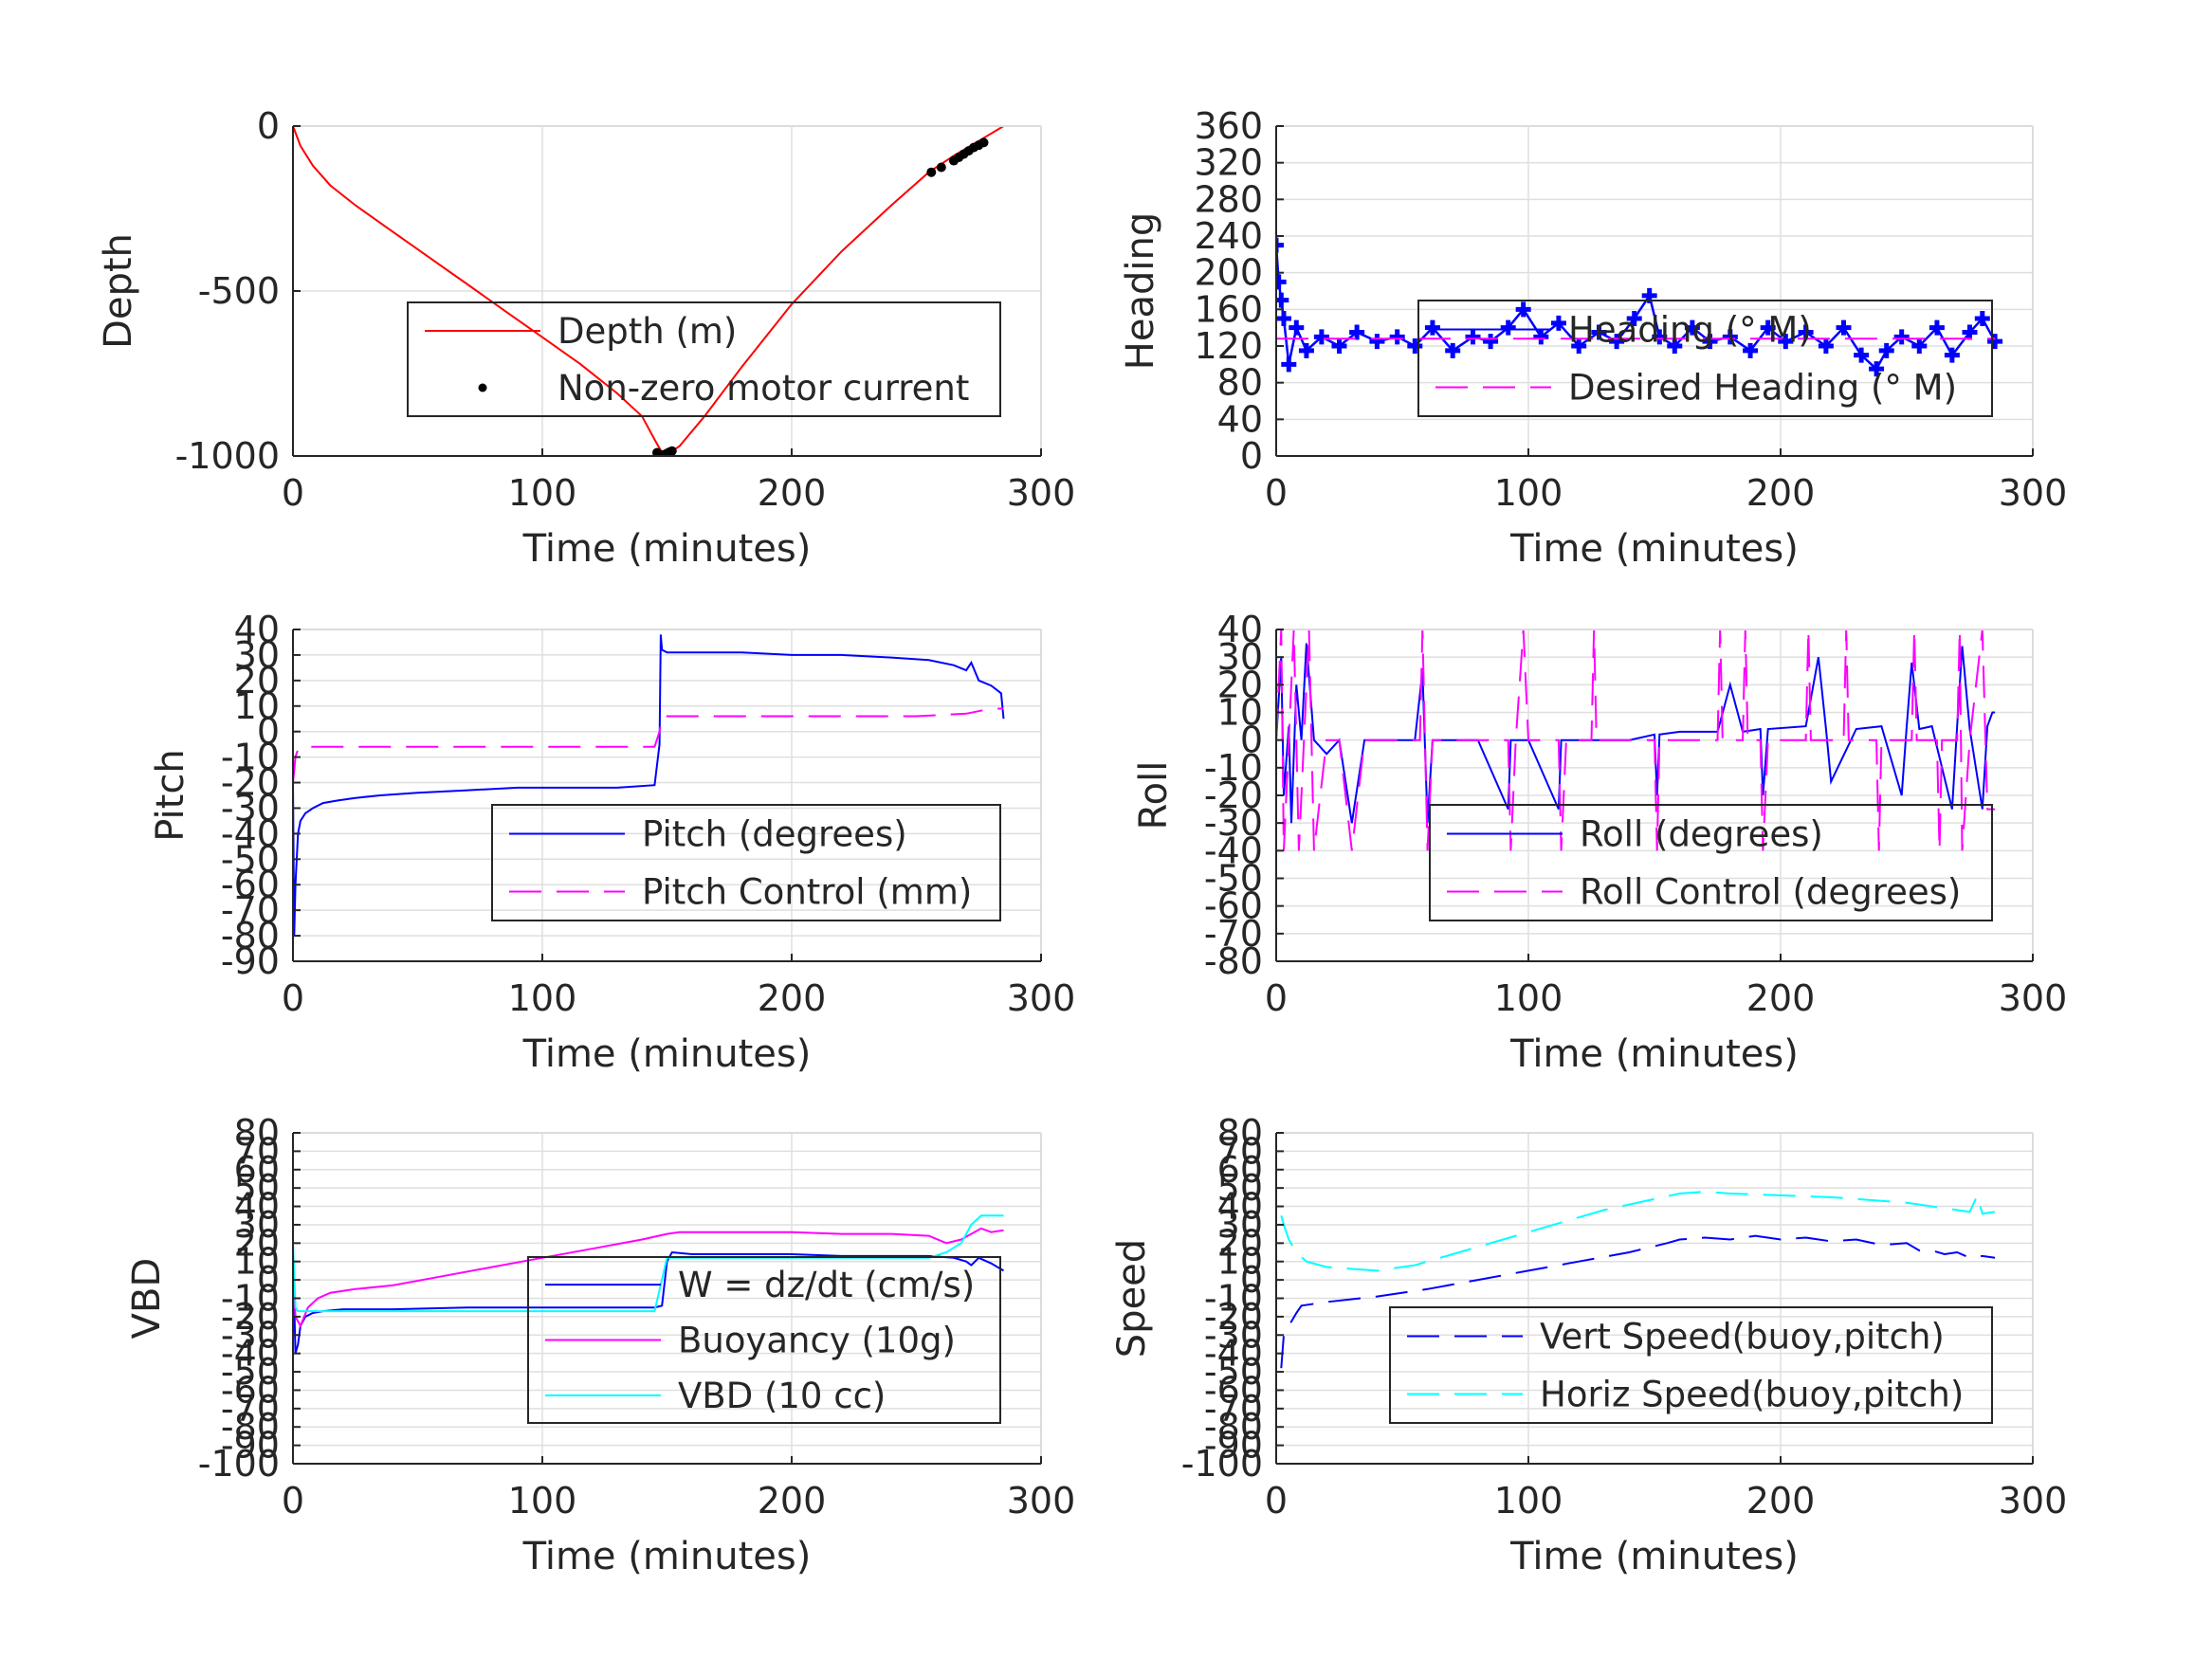  What do you see at coordinates (250, 936) in the screenshot?
I see `y-tick-label: -80` at bounding box center [250, 936].